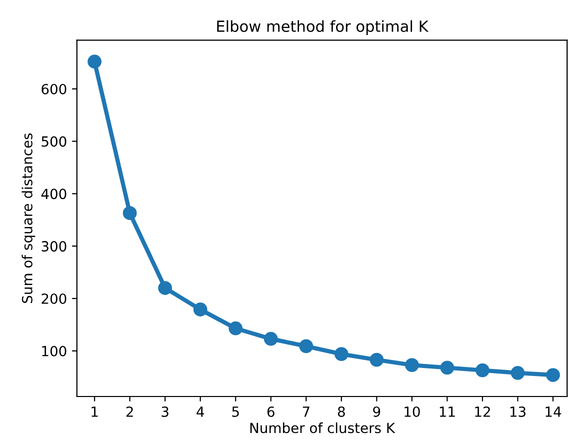  I want to click on x-tick-label: 3, so click(165, 411).